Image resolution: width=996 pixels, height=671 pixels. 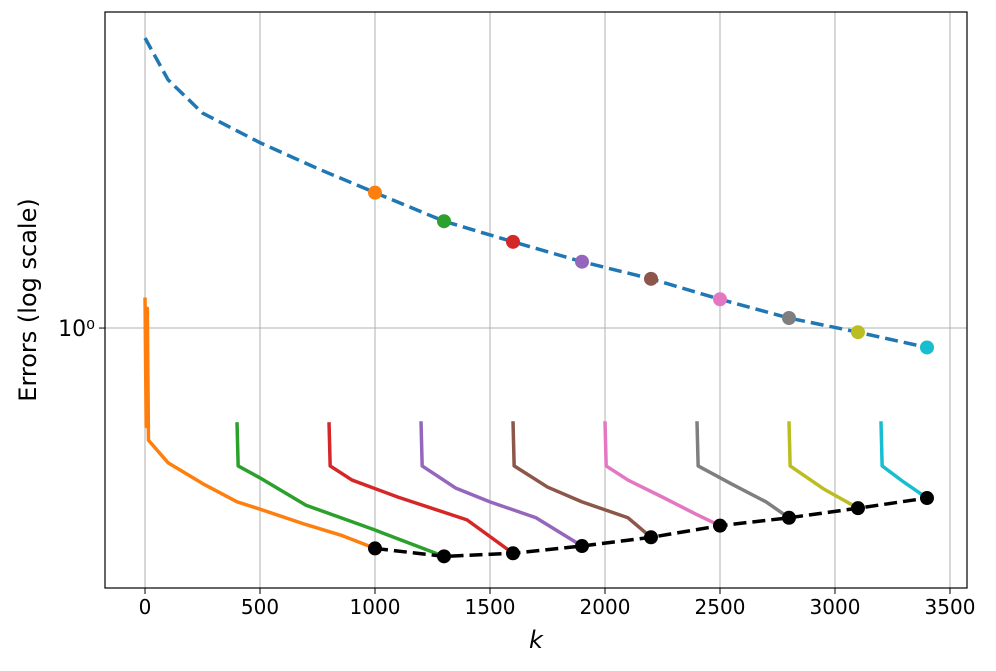 What do you see at coordinates (720, 607) in the screenshot?
I see `x-tick-label: 2500` at bounding box center [720, 607].